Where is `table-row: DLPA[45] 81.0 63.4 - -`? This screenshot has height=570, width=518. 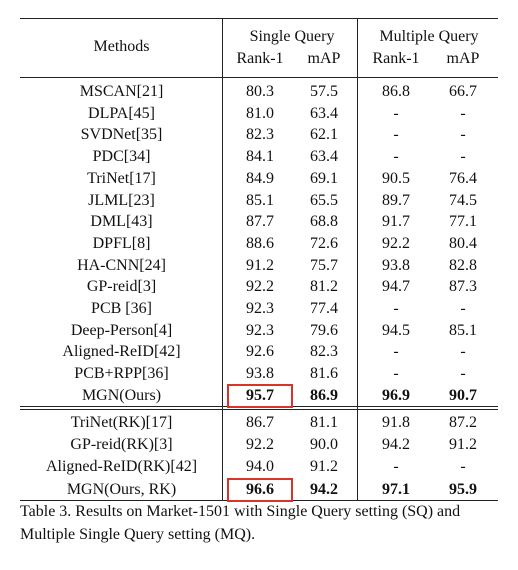
table-row: DLPA[45] 81.0 63.4 - - is located at coordinates (259, 114).